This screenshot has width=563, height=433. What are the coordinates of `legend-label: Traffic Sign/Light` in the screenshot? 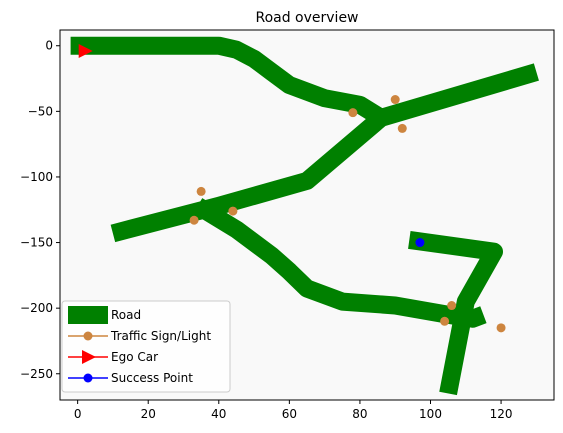 It's located at (160, 336).